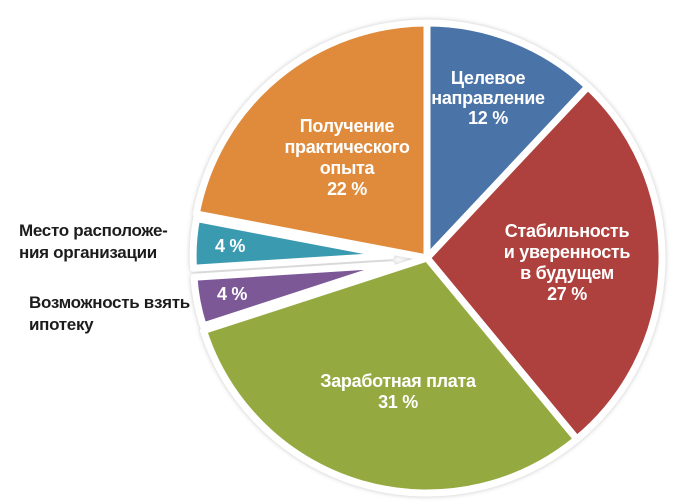 The height and width of the screenshot is (503, 677). What do you see at coordinates (109, 314) in the screenshot?
I see `label-mortgage-option: Возможность взять ипотеку` at bounding box center [109, 314].